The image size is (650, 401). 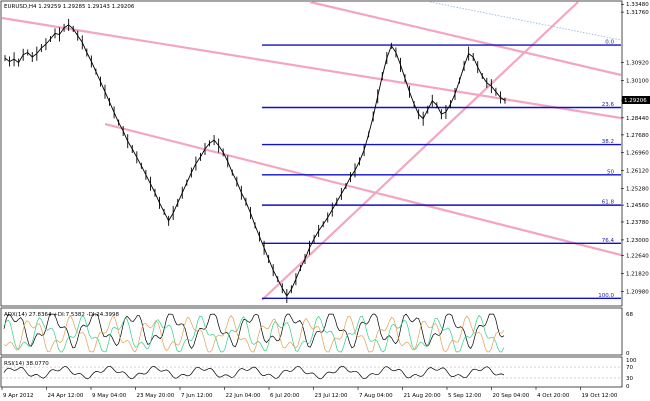 I want to click on price-tick-label: 1.26120, so click(x=637, y=171).